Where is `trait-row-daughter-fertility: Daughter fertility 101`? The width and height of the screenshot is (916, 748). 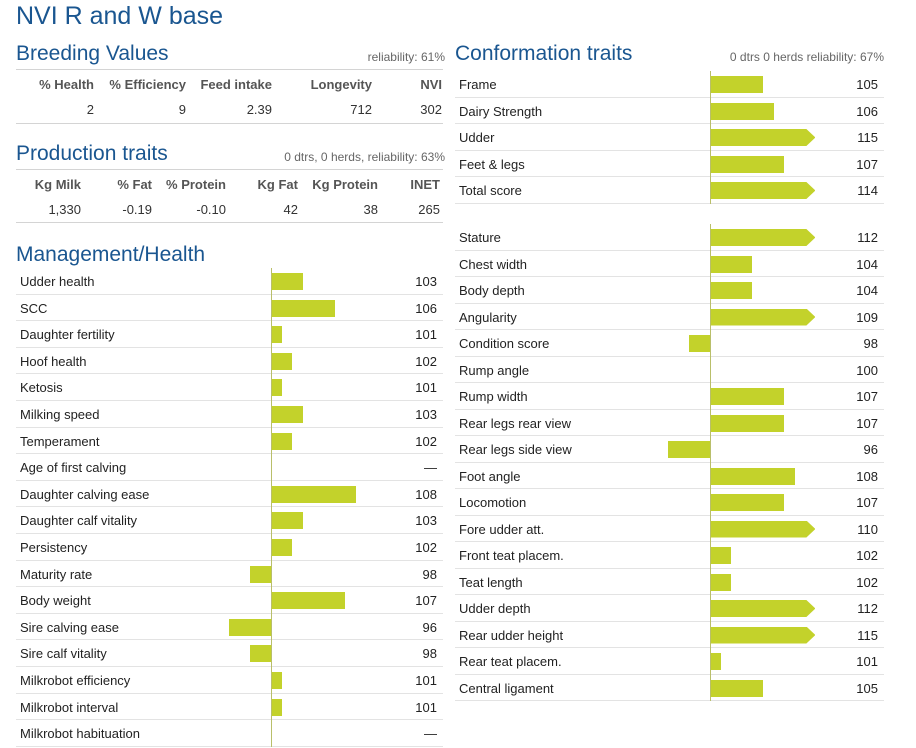 trait-row-daughter-fertility: Daughter fertility 101 is located at coordinates (229, 334).